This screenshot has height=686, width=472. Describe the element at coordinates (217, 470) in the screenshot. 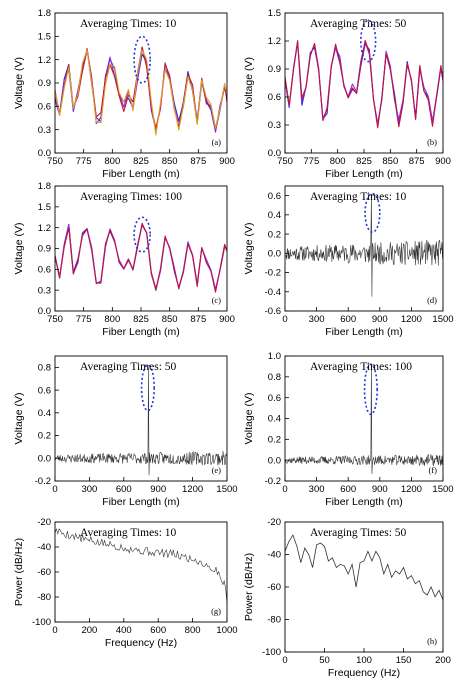

I see `panel-label: (e)` at that location.